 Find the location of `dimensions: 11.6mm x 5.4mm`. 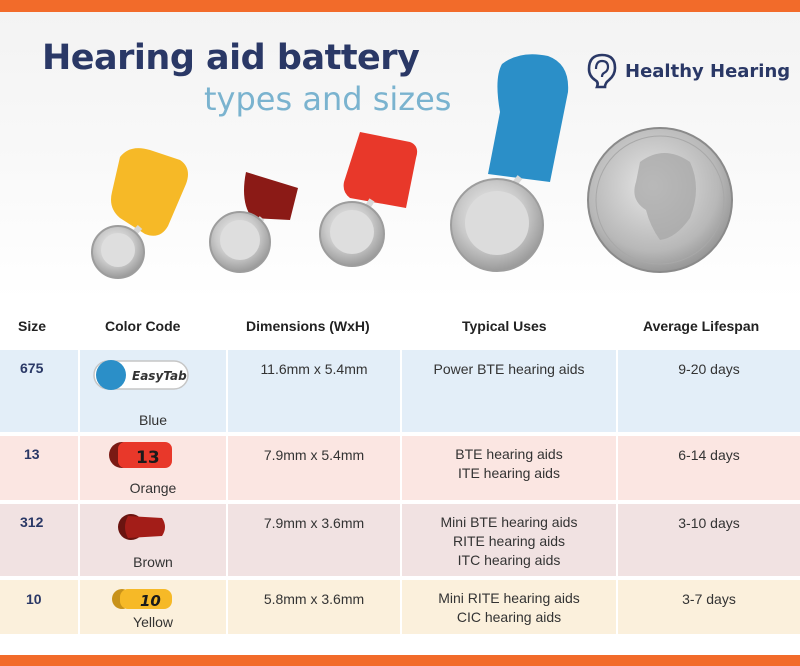

dimensions: 11.6mm x 5.4mm is located at coordinates (314, 369).